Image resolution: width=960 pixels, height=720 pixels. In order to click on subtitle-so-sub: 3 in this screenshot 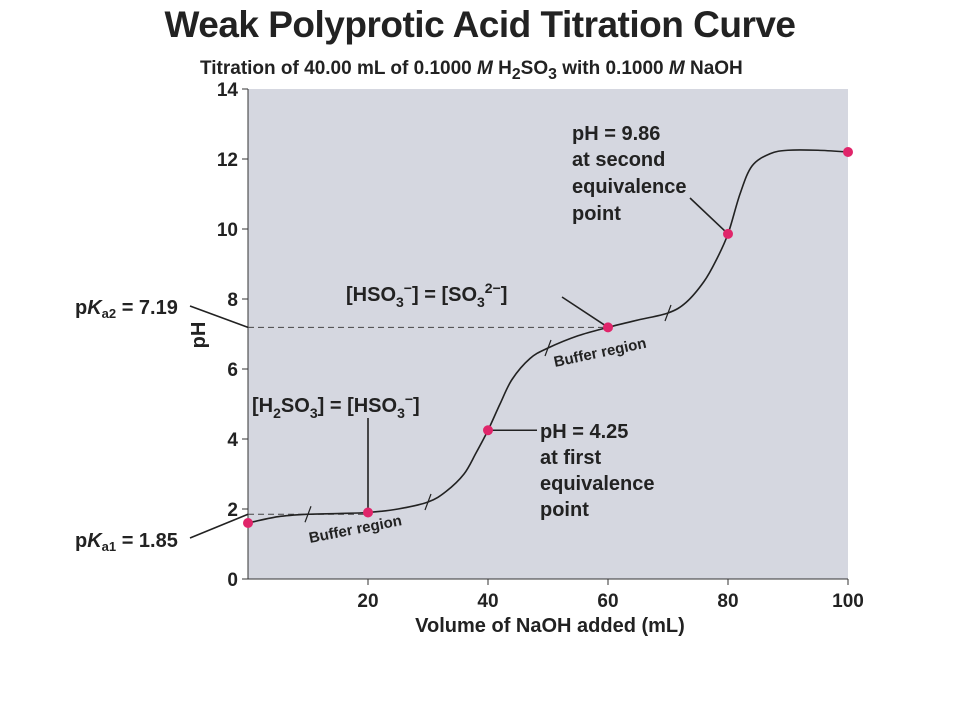, I will do `click(552, 74)`.